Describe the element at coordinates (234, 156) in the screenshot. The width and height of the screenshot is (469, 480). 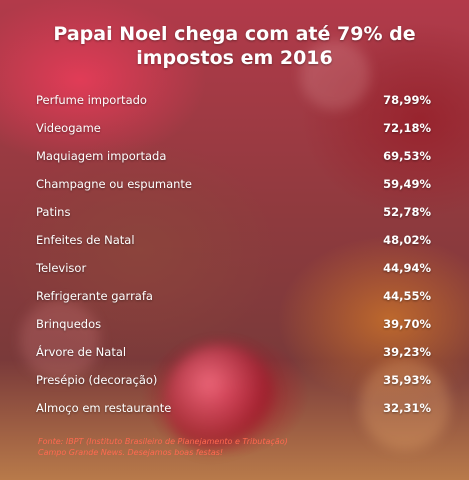
I see `table-row: Maquiagem importada 69,53%` at that location.